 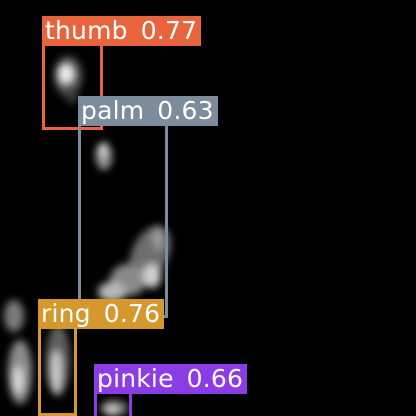 I want to click on thumb-class-name: thumb, so click(x=86, y=30).